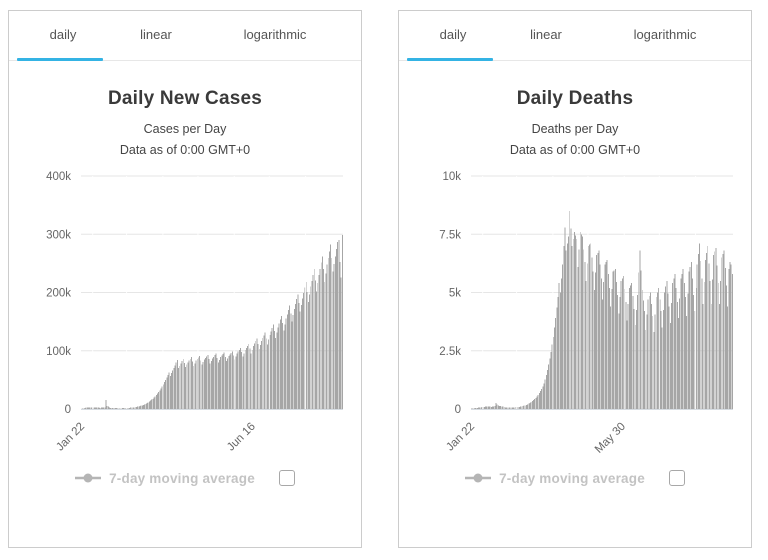 This screenshot has height=560, width=768. I want to click on chart-title: Daily New Cases, so click(185, 98).